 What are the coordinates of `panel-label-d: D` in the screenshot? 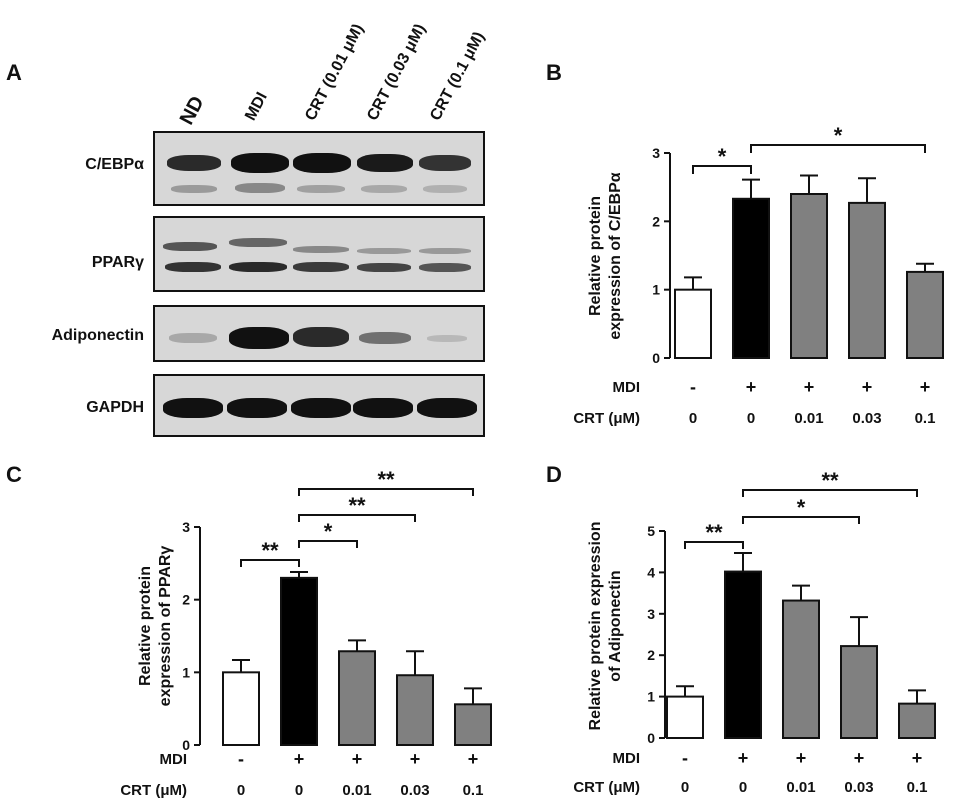 It's located at (554, 474).